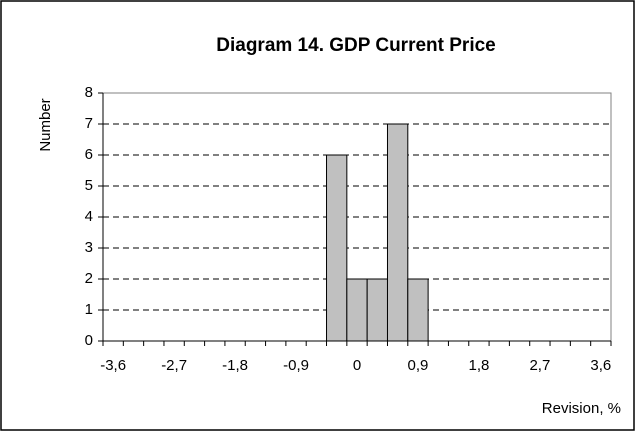 The width and height of the screenshot is (636, 432). Describe the element at coordinates (539, 365) in the screenshot. I see `x-tick-label: 2,7` at that location.